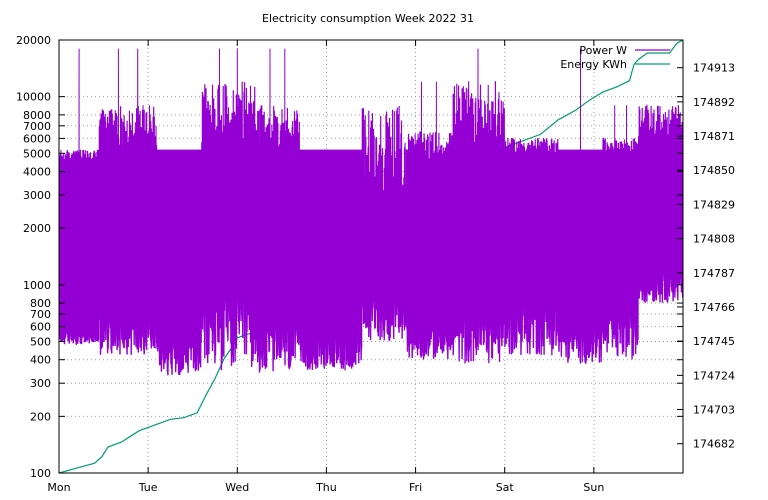  What do you see at coordinates (40, 303) in the screenshot?
I see `y-tick-label: 800` at bounding box center [40, 303].